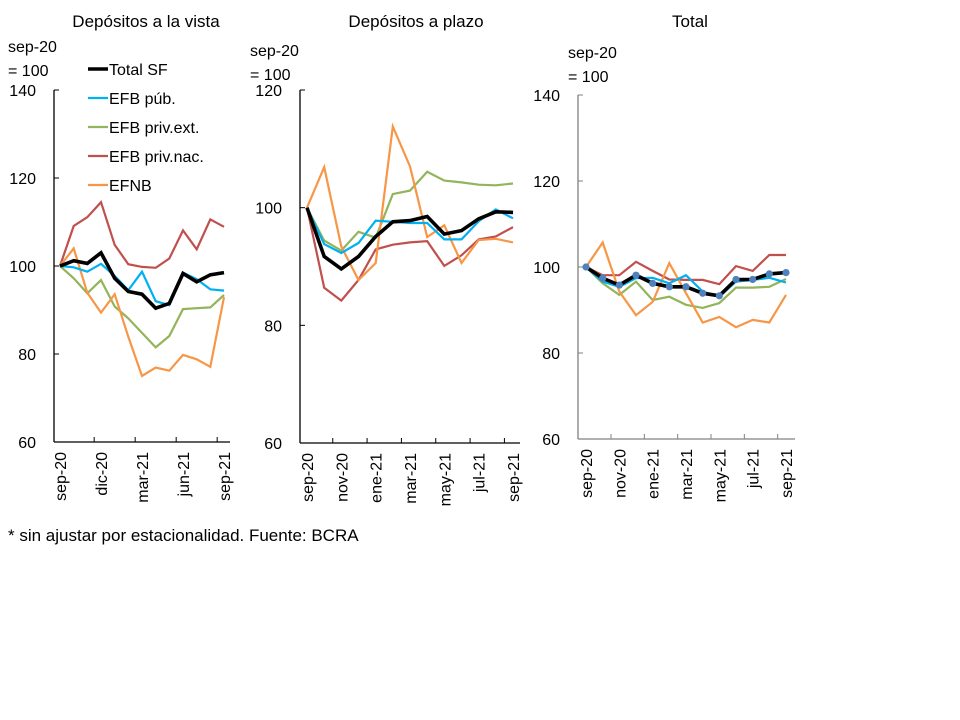  Describe the element at coordinates (142, 99) in the screenshot. I see `legend-label: EFB púb.` at that location.